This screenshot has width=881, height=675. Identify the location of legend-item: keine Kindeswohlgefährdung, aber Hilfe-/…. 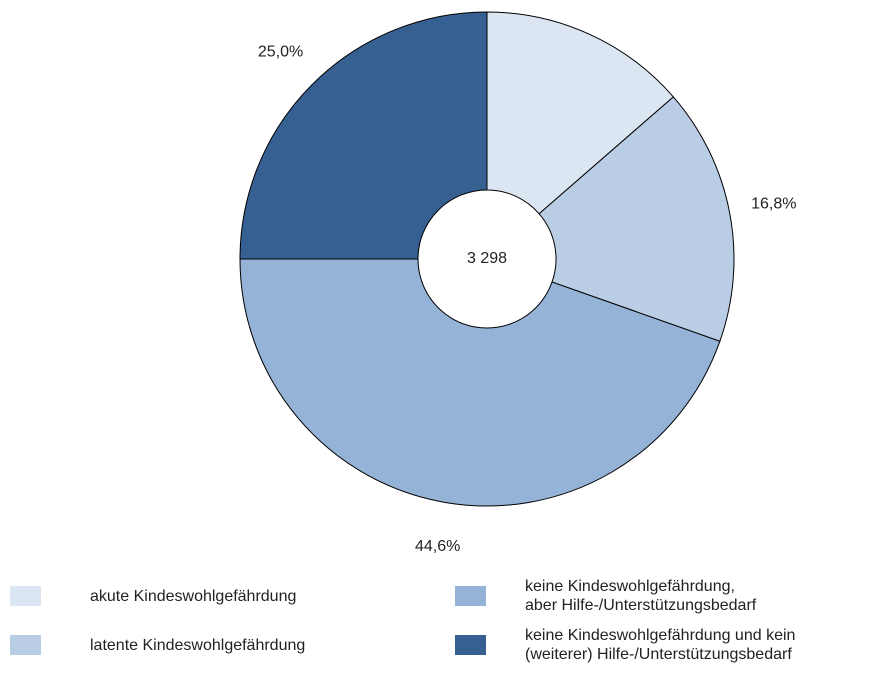
(605, 596).